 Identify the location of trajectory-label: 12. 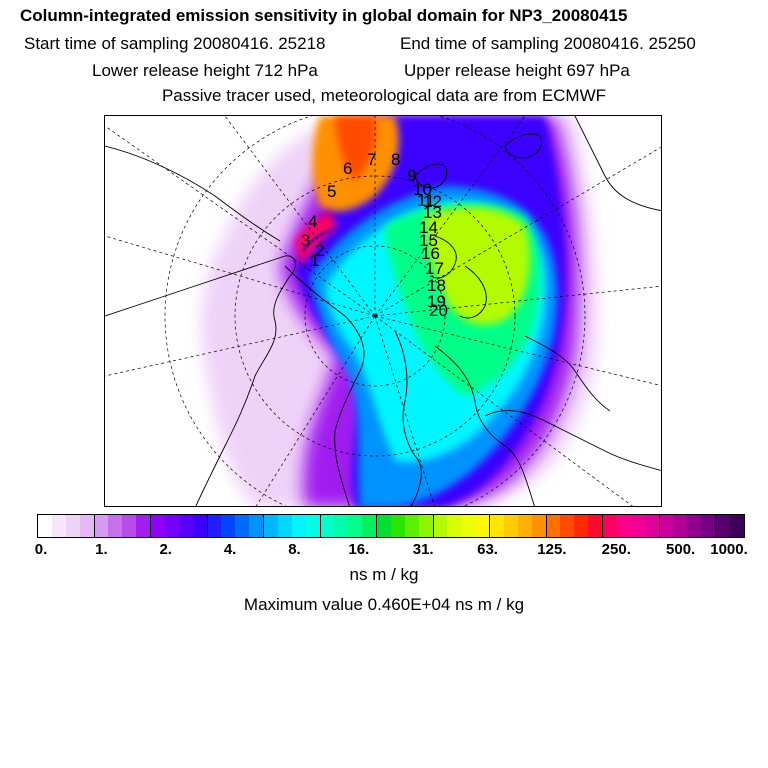
(432, 201).